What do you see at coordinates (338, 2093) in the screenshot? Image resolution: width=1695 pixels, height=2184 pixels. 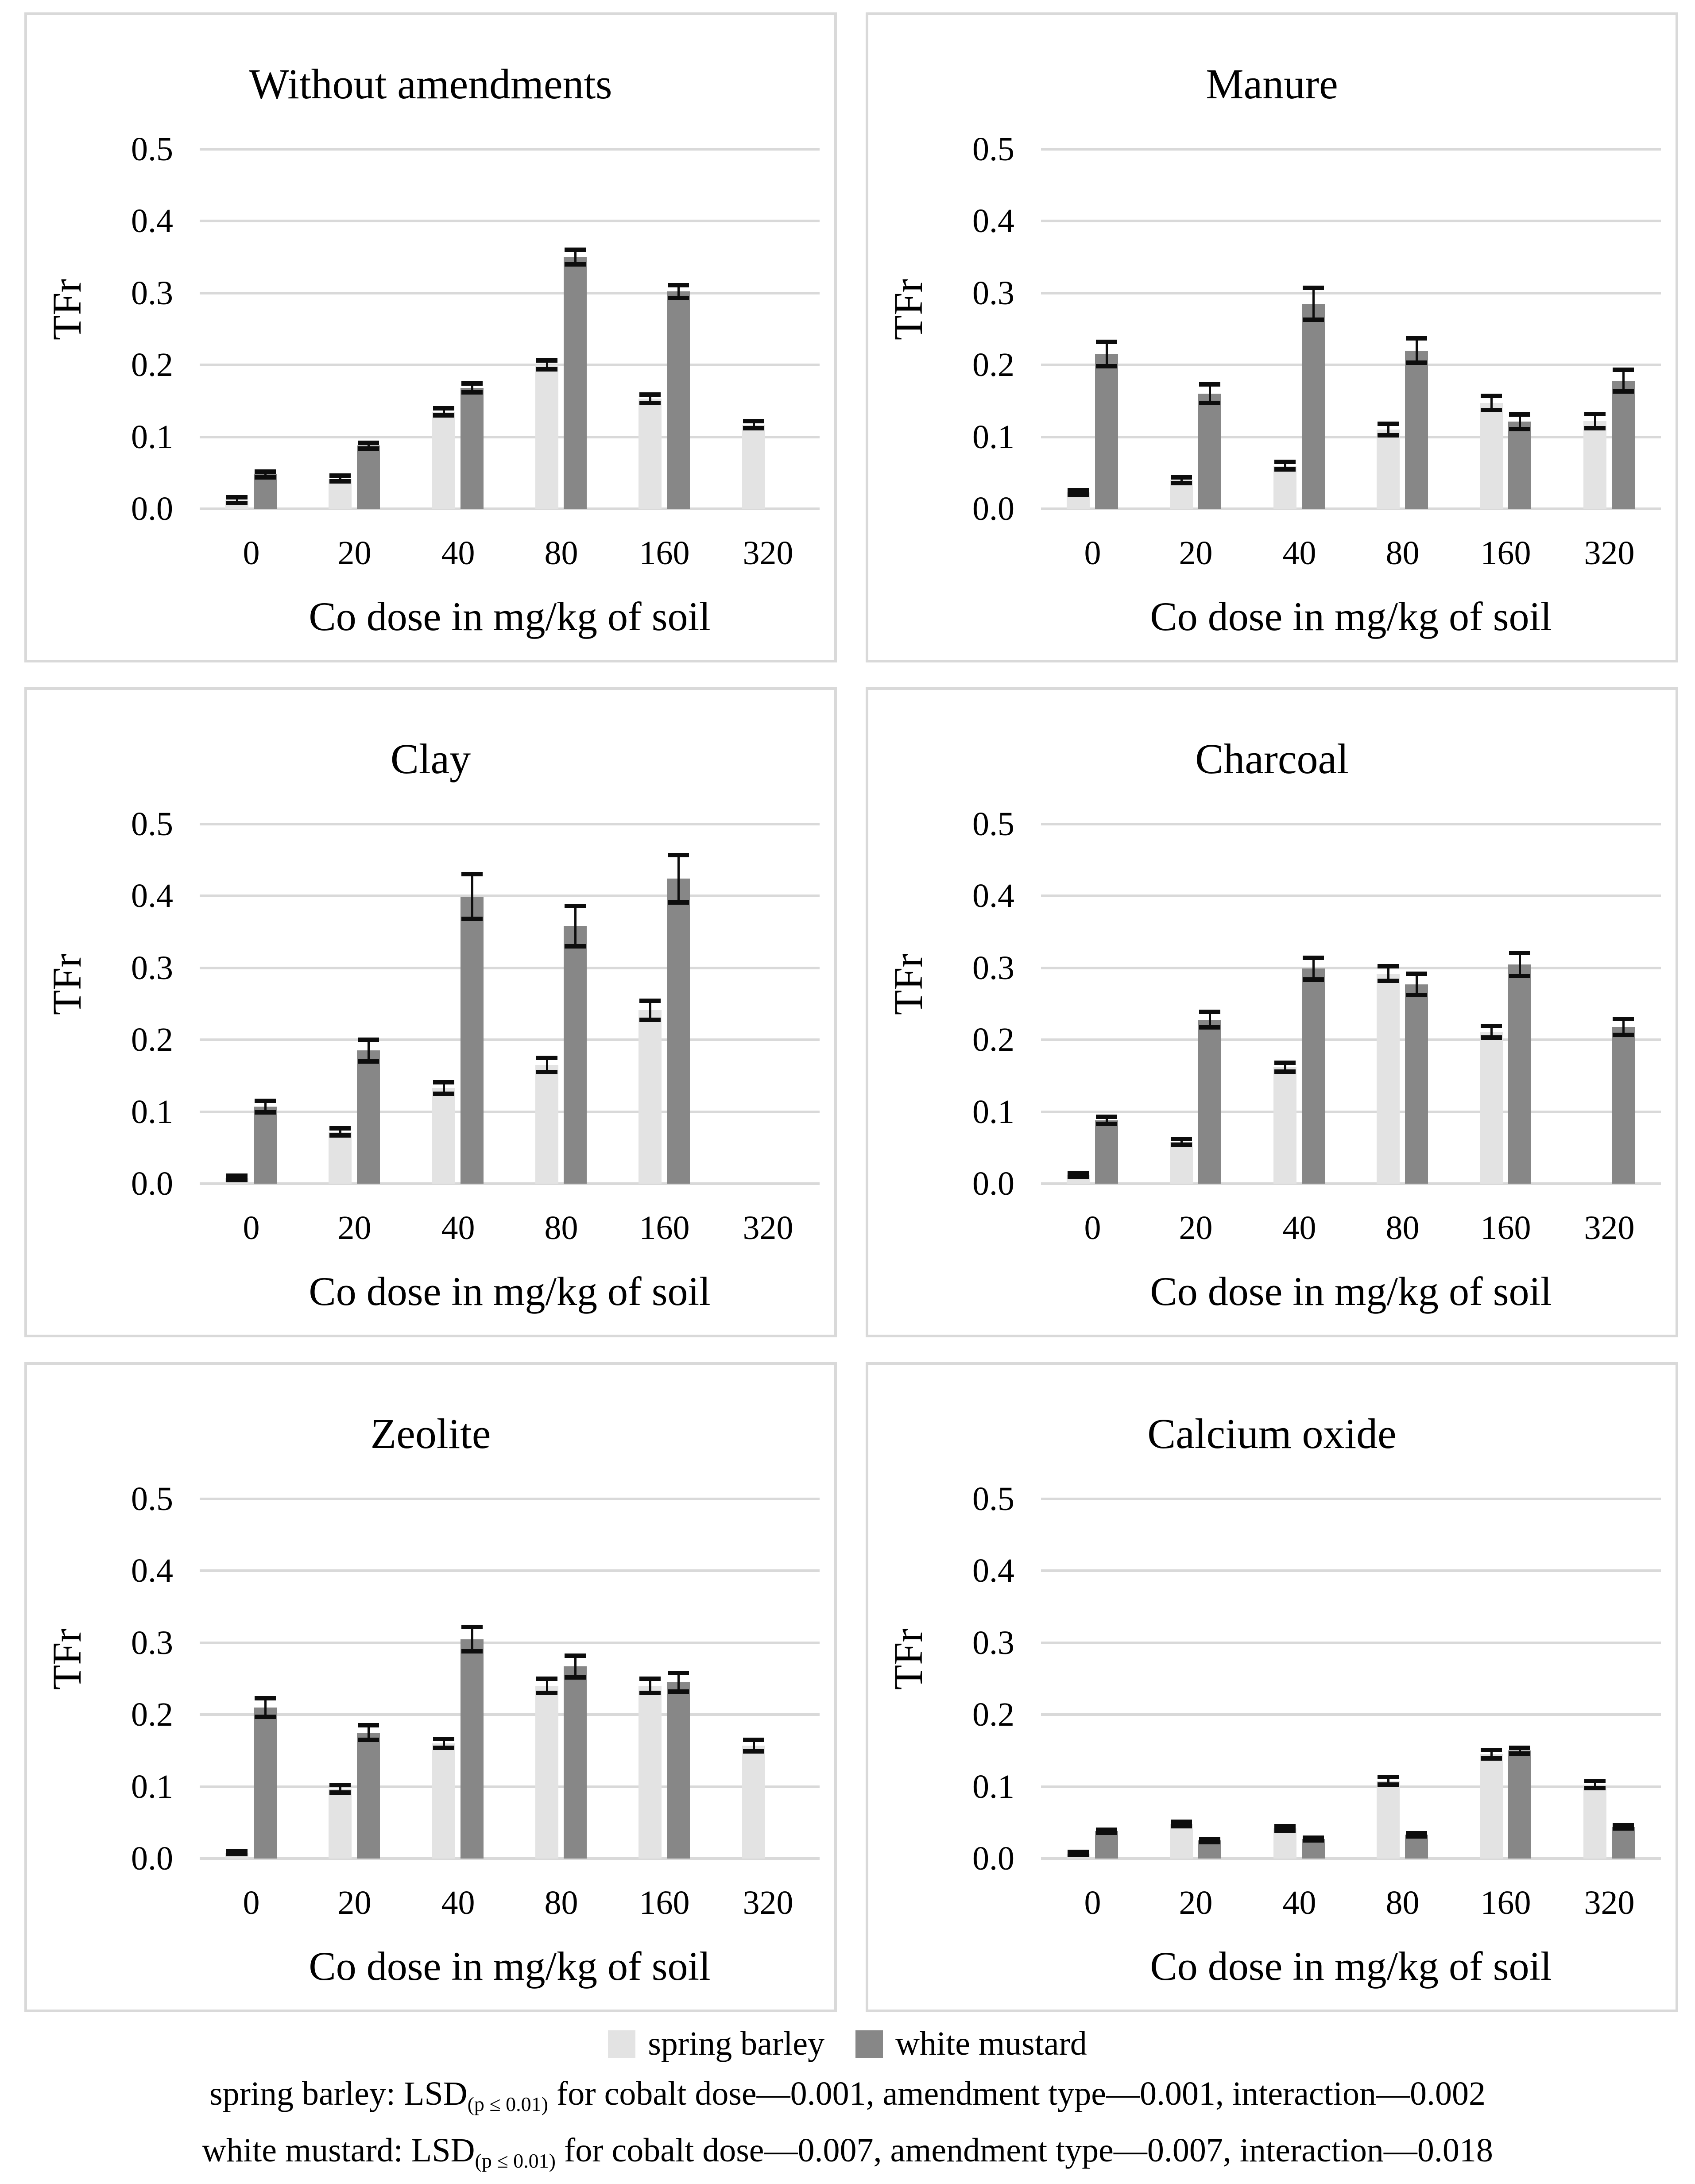 I see `footnote-text: spring barley: LSD` at bounding box center [338, 2093].